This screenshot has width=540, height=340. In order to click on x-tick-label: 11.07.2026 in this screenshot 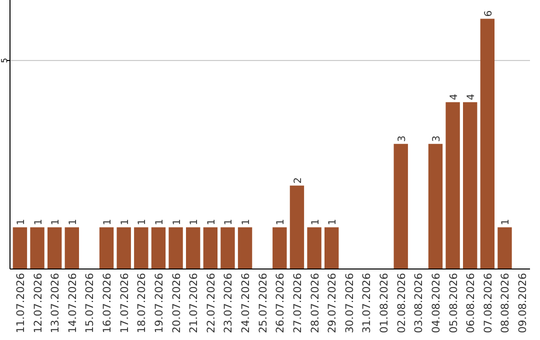, I will do `click(20, 303)`.